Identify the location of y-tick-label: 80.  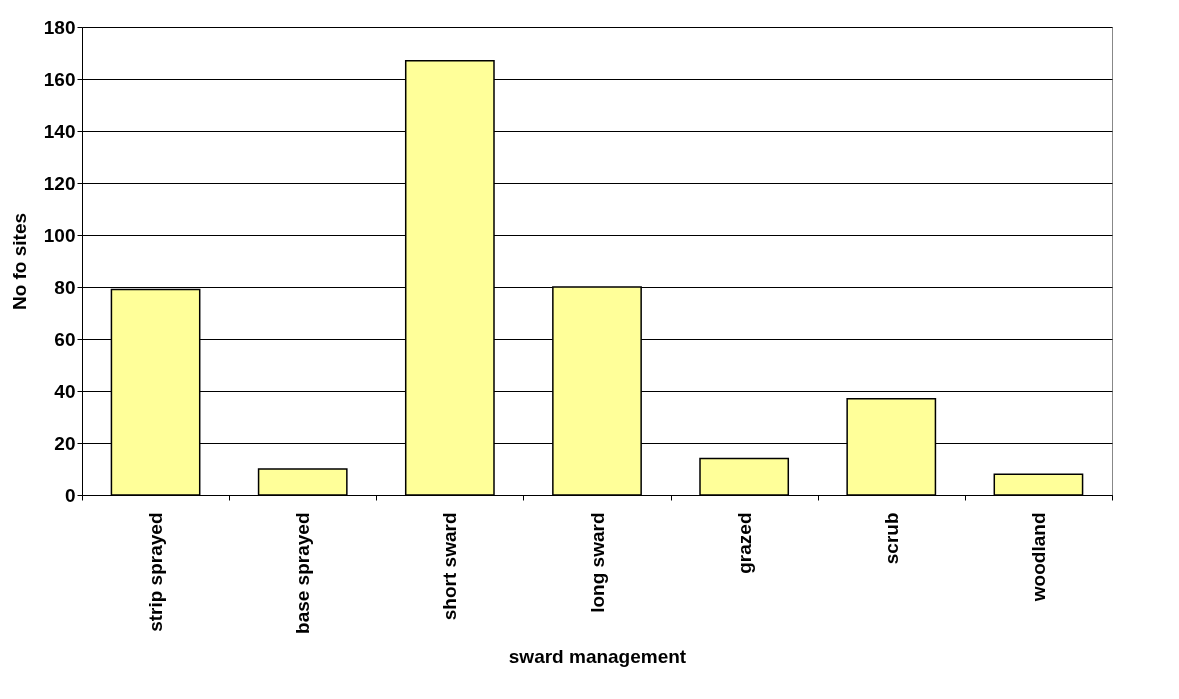
(65, 287).